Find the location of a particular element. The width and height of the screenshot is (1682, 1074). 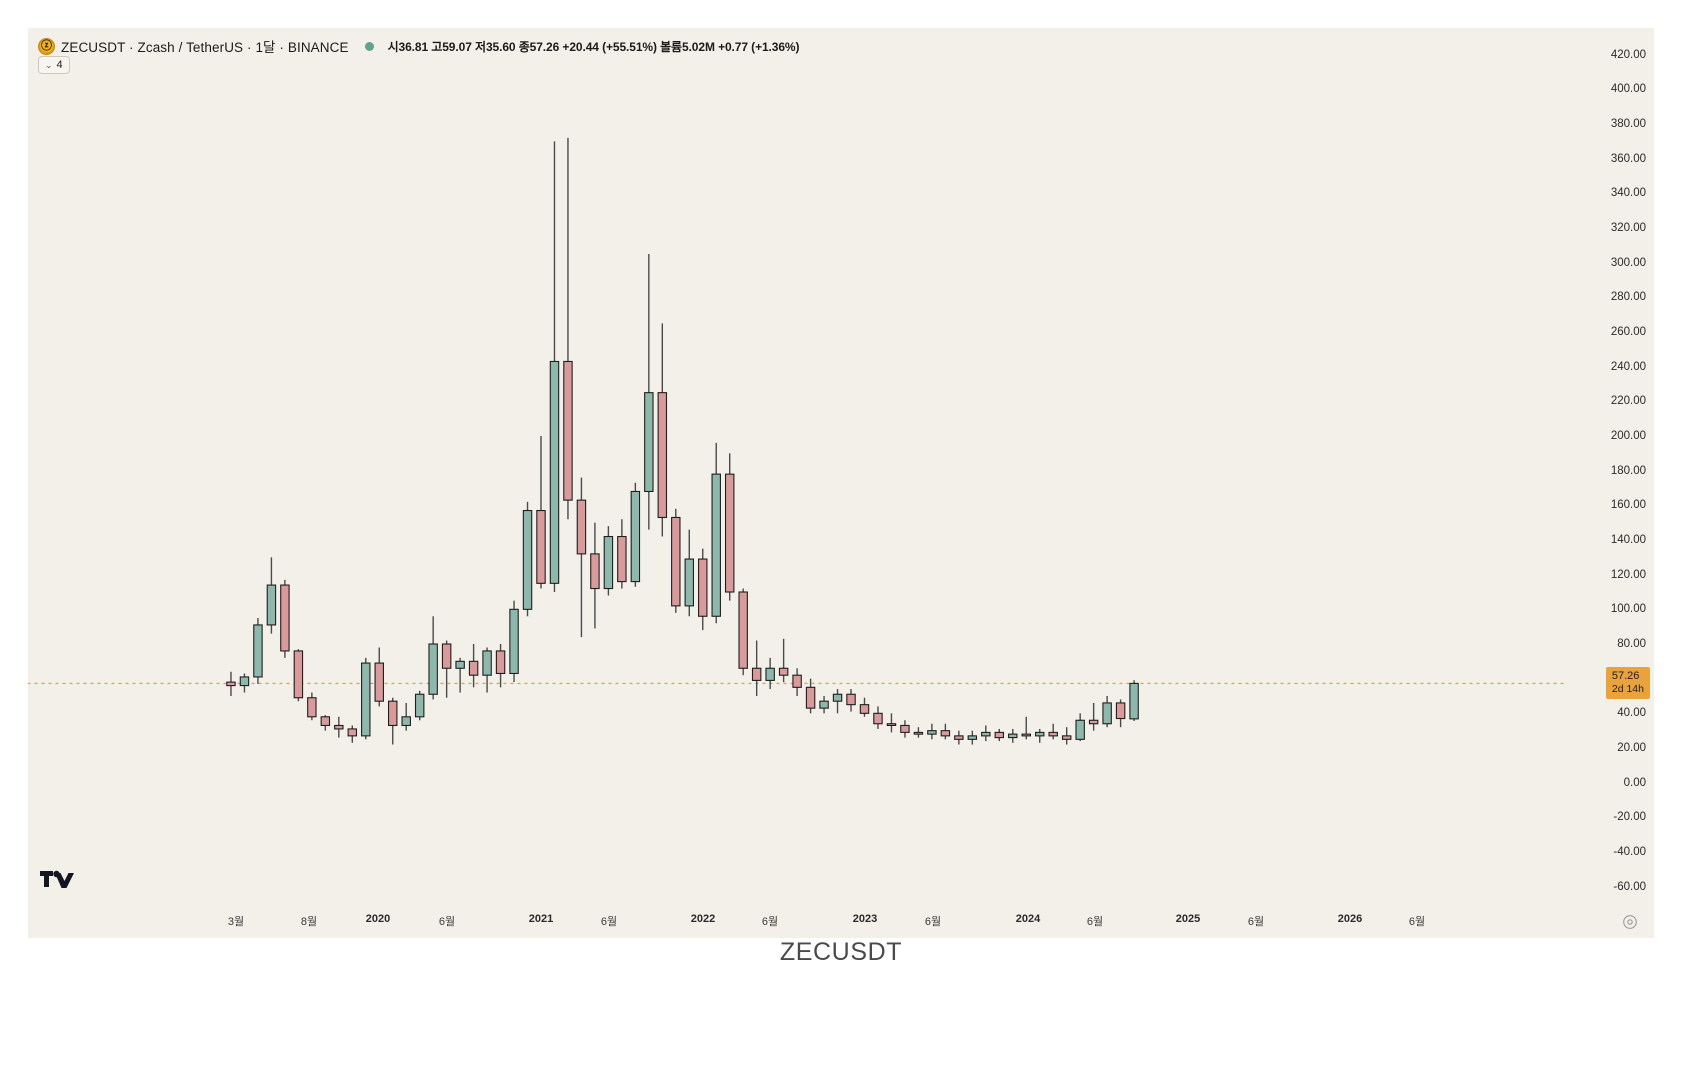

price-tick: 100.00 is located at coordinates (1628, 609).